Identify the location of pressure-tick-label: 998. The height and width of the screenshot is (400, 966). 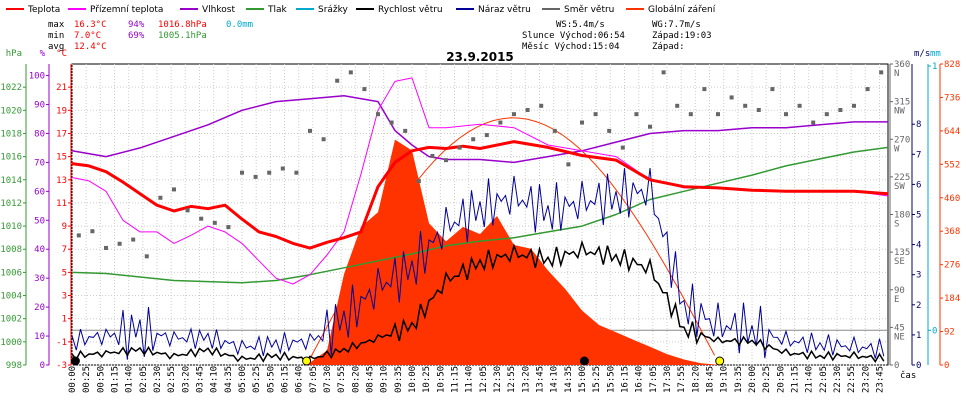
(14, 366).